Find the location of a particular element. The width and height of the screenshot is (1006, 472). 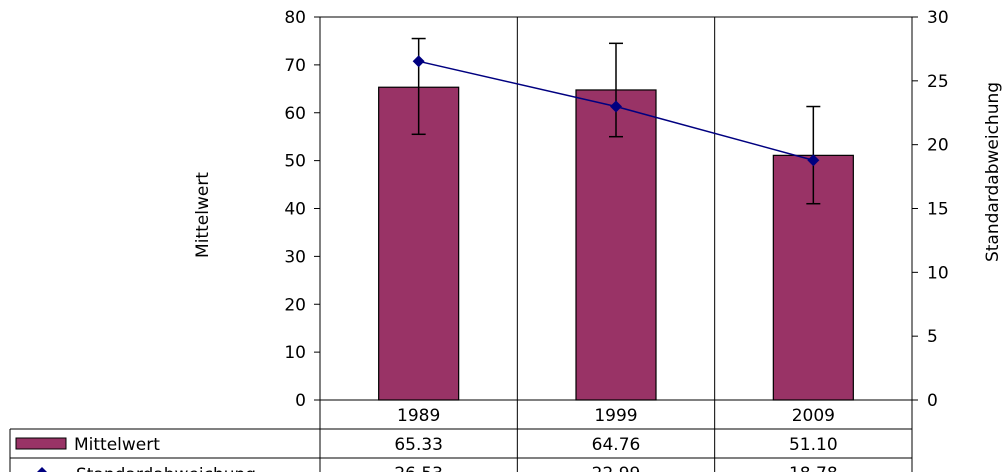

category-label: 2009 is located at coordinates (813, 416).